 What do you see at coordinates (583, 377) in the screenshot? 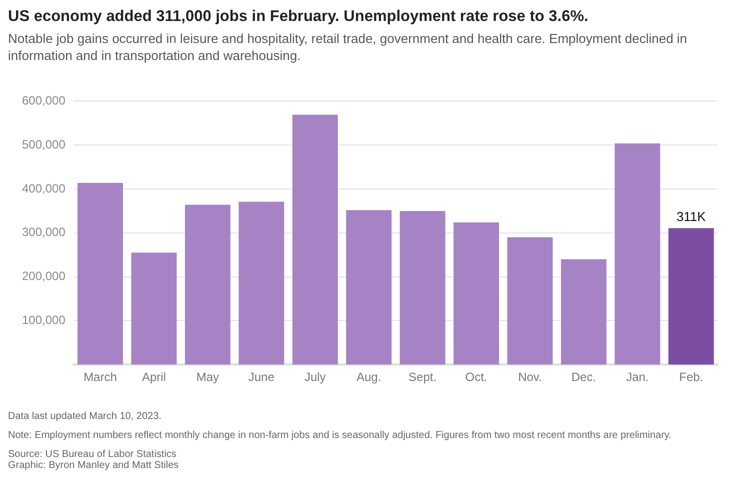
I see `x-tick-label: Dec.` at bounding box center [583, 377].